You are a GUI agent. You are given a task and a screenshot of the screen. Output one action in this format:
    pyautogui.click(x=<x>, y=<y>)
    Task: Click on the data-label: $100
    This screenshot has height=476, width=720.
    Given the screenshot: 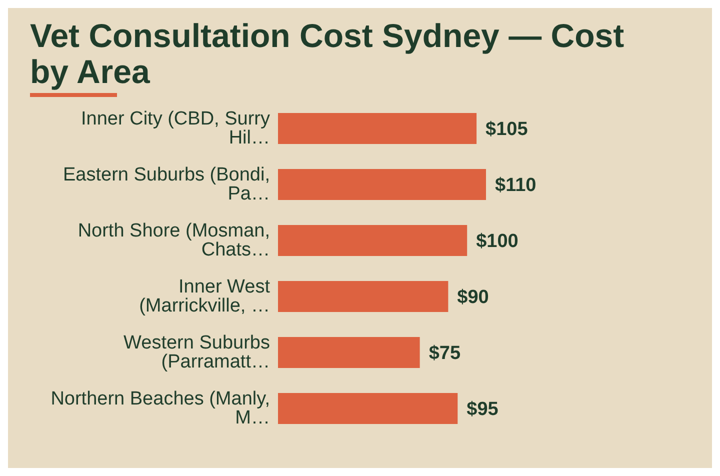 What is the action you would take?
    pyautogui.click(x=497, y=241)
    